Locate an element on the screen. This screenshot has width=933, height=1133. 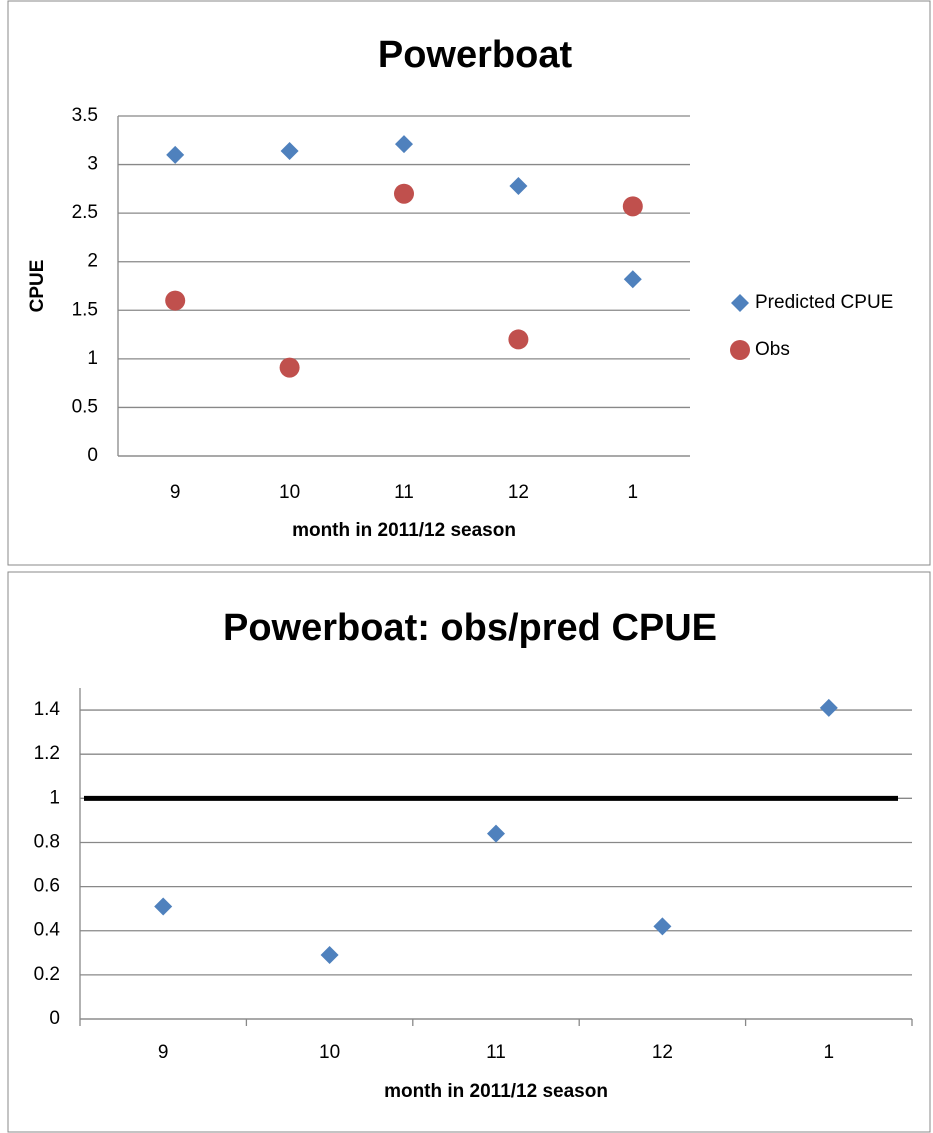
y-tick-label: 1.2 is located at coordinates (47, 753).